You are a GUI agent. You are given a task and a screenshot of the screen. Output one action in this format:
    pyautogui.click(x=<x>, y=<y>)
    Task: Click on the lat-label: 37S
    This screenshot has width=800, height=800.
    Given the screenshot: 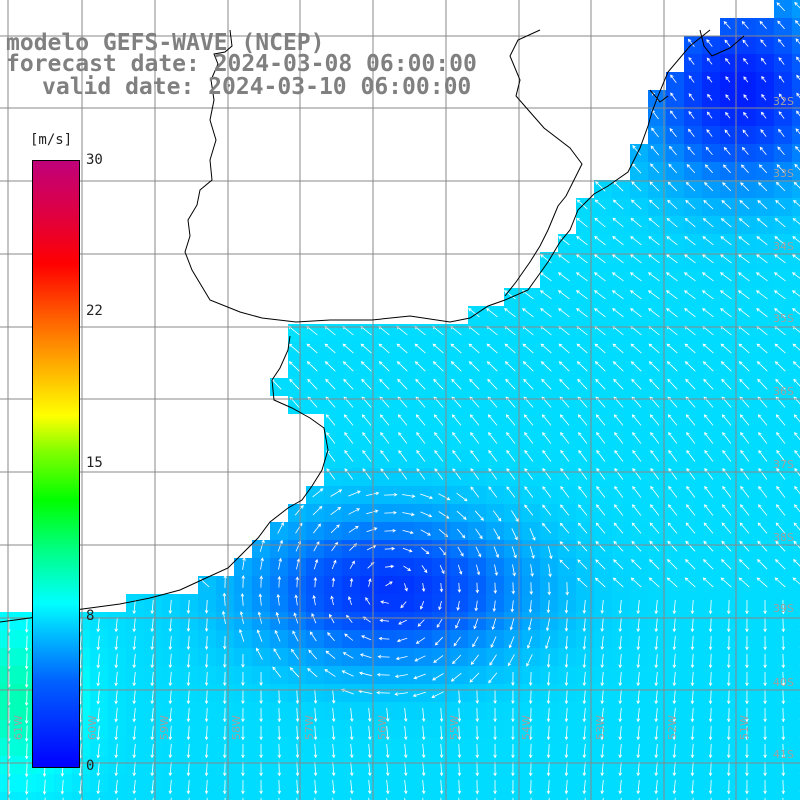 What is the action you would take?
    pyautogui.click(x=783, y=464)
    